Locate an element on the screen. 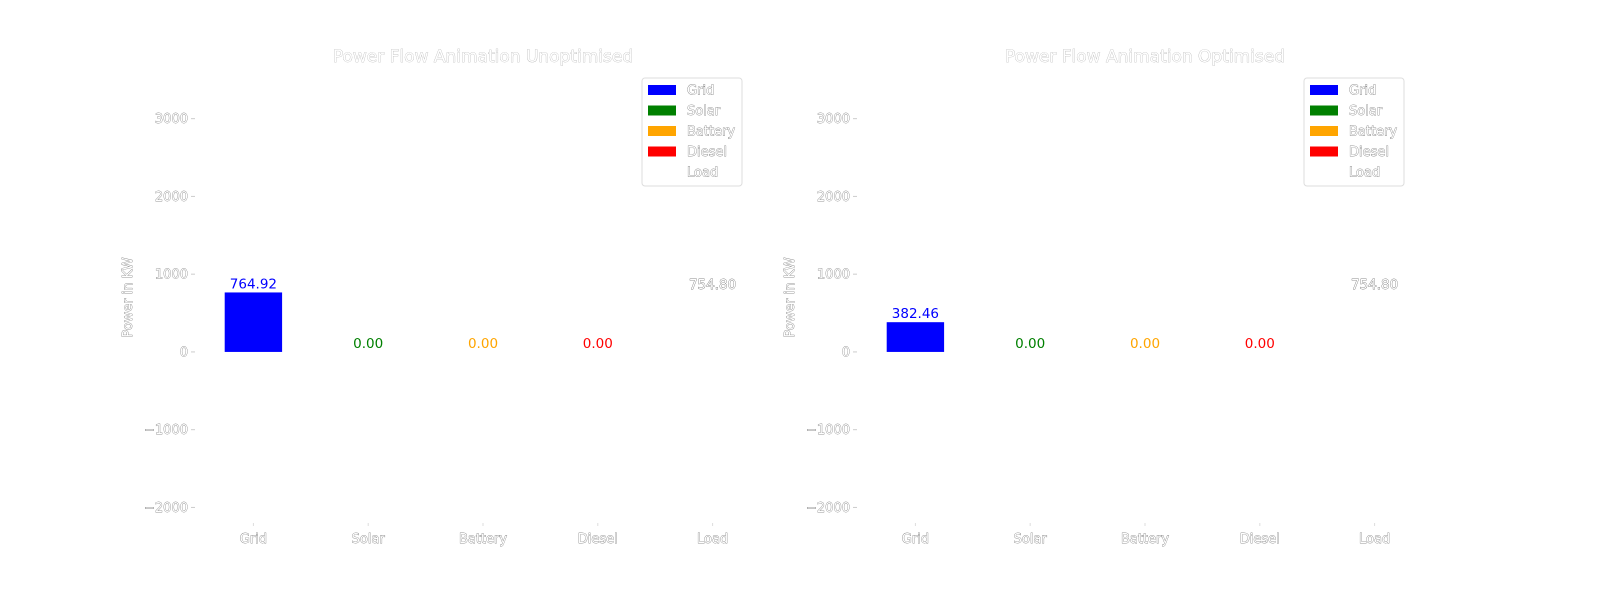 This screenshot has width=1600, height=600. value-label-grid: 382.46 is located at coordinates (915, 314).